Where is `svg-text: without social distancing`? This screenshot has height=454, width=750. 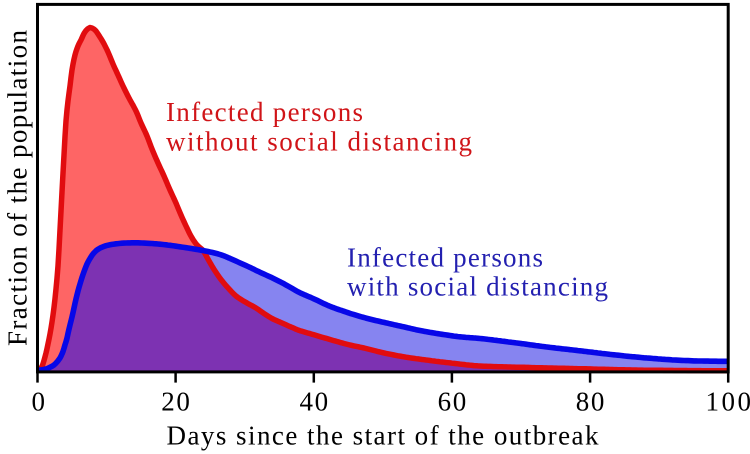 svg-text: without social distancing is located at coordinates (319, 142).